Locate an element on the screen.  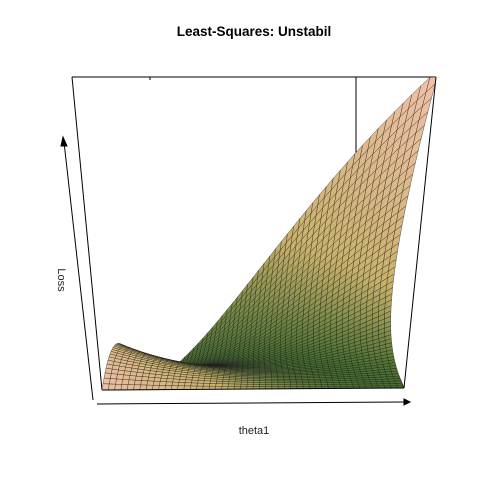
chart-title: Least-Squares: Unstabil is located at coordinates (254, 31).